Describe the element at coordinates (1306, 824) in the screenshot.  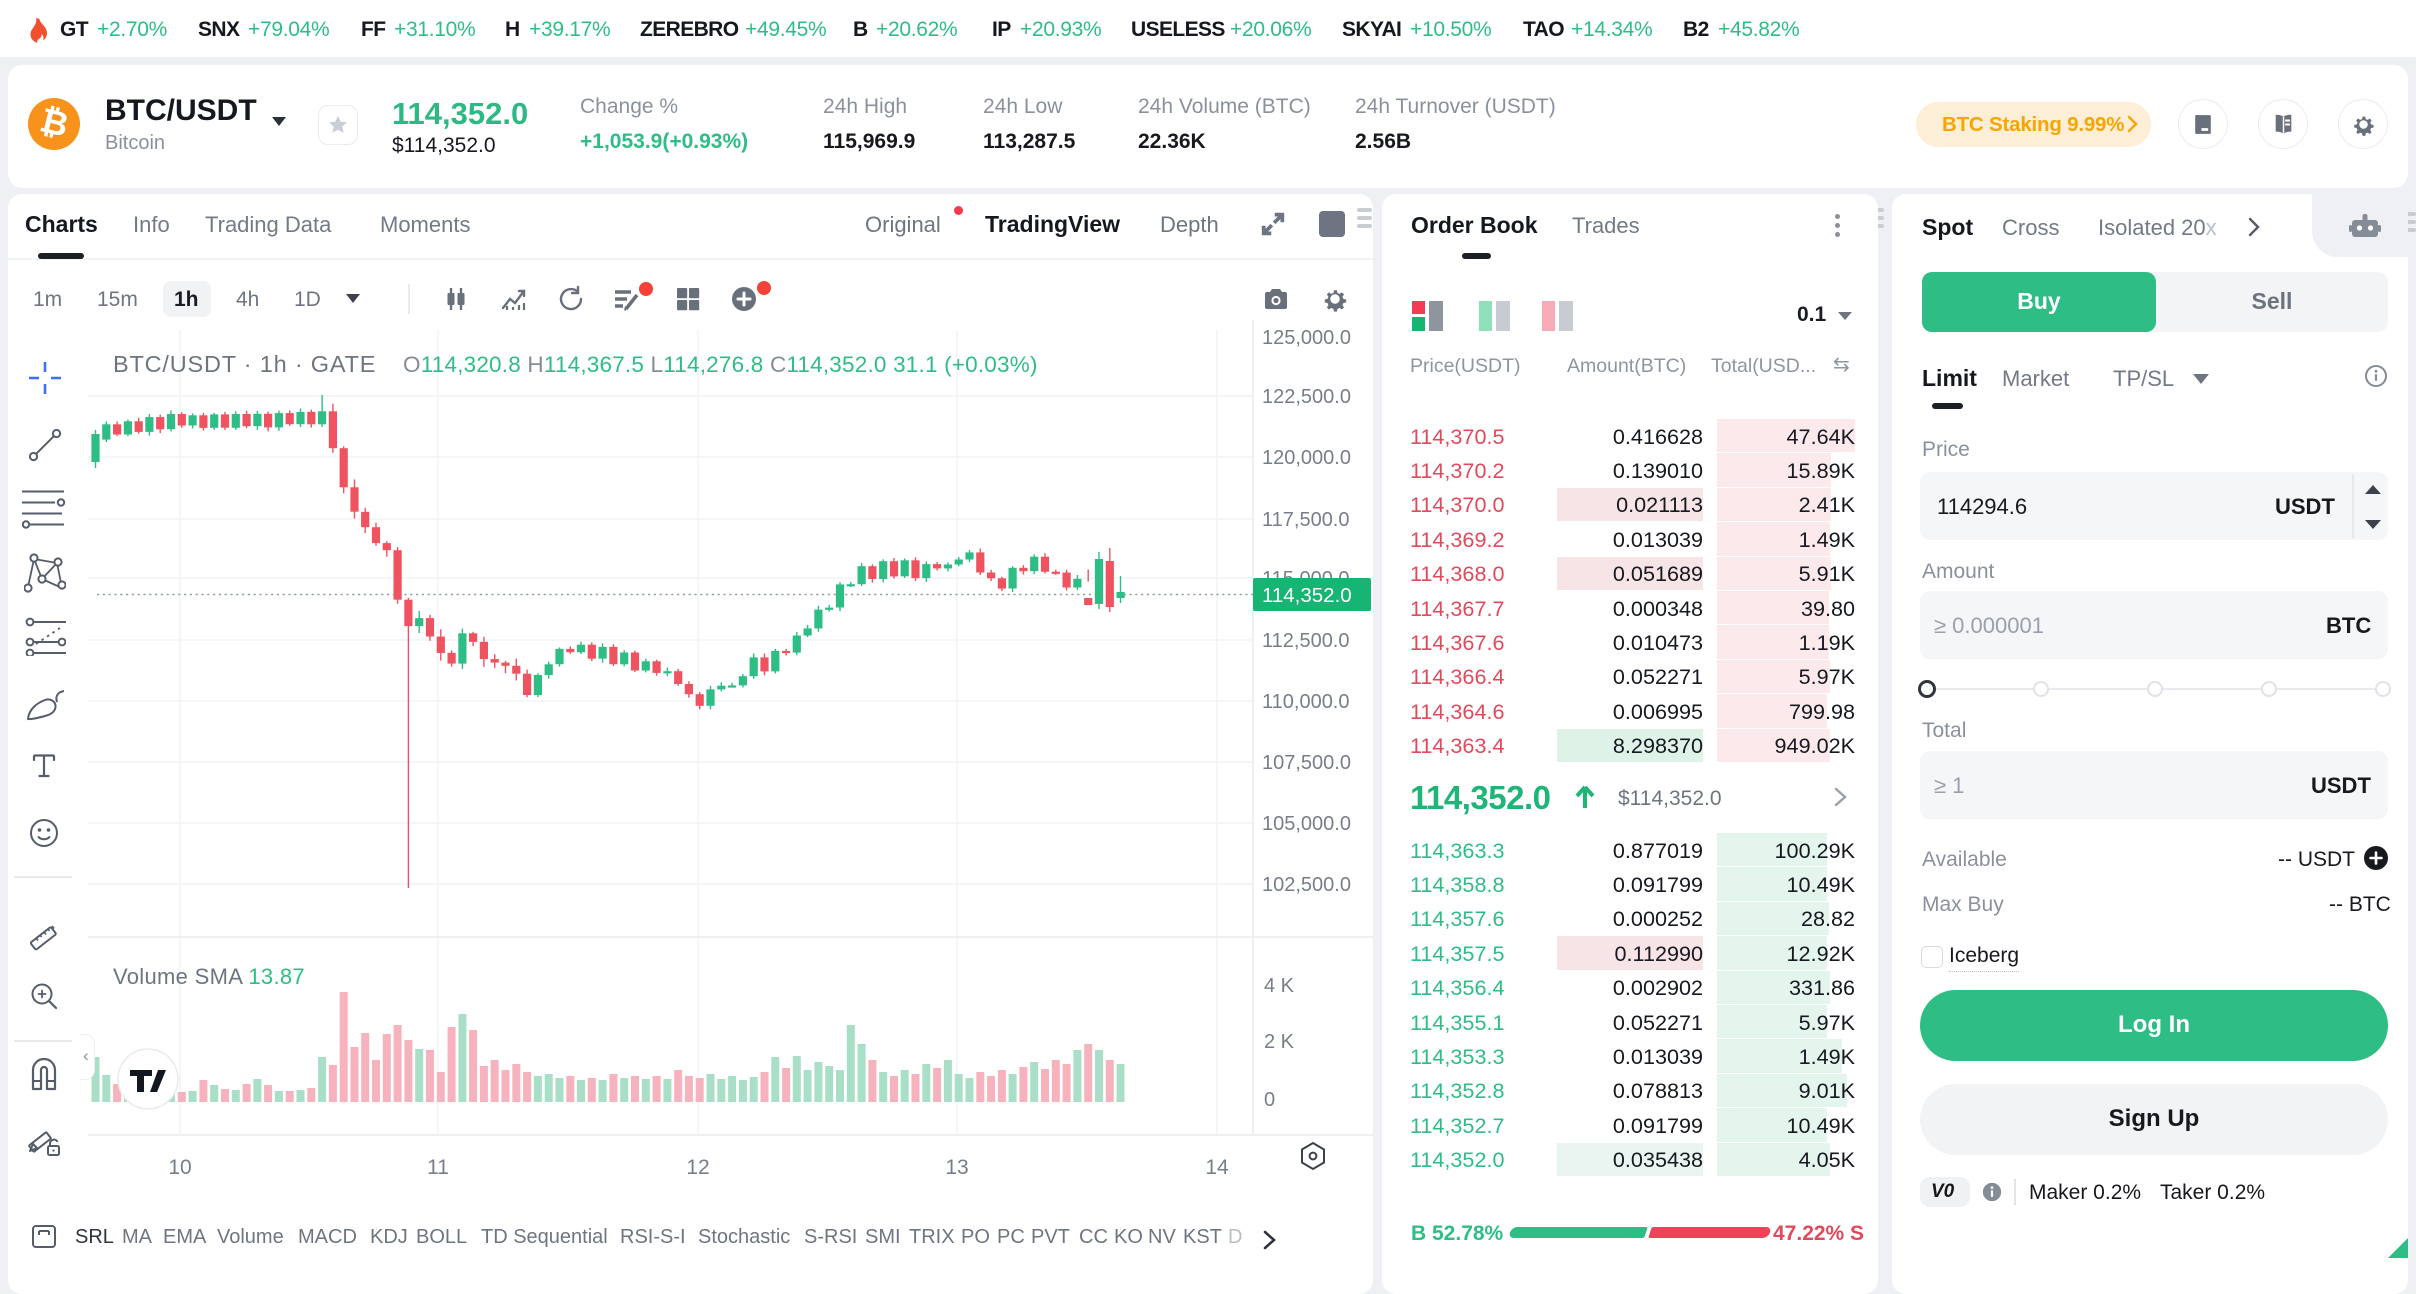
I see `svg-text: 105,000.0` at that location.